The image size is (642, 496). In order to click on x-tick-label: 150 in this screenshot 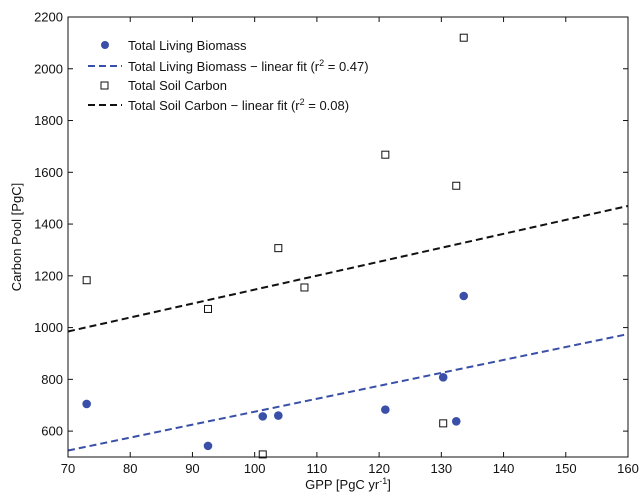, I will do `click(566, 468)`.